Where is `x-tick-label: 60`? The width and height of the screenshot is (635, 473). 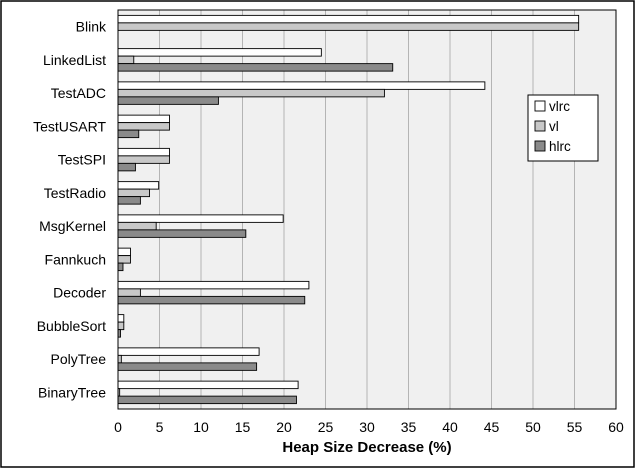 x-tick-label: 60 is located at coordinates (616, 427).